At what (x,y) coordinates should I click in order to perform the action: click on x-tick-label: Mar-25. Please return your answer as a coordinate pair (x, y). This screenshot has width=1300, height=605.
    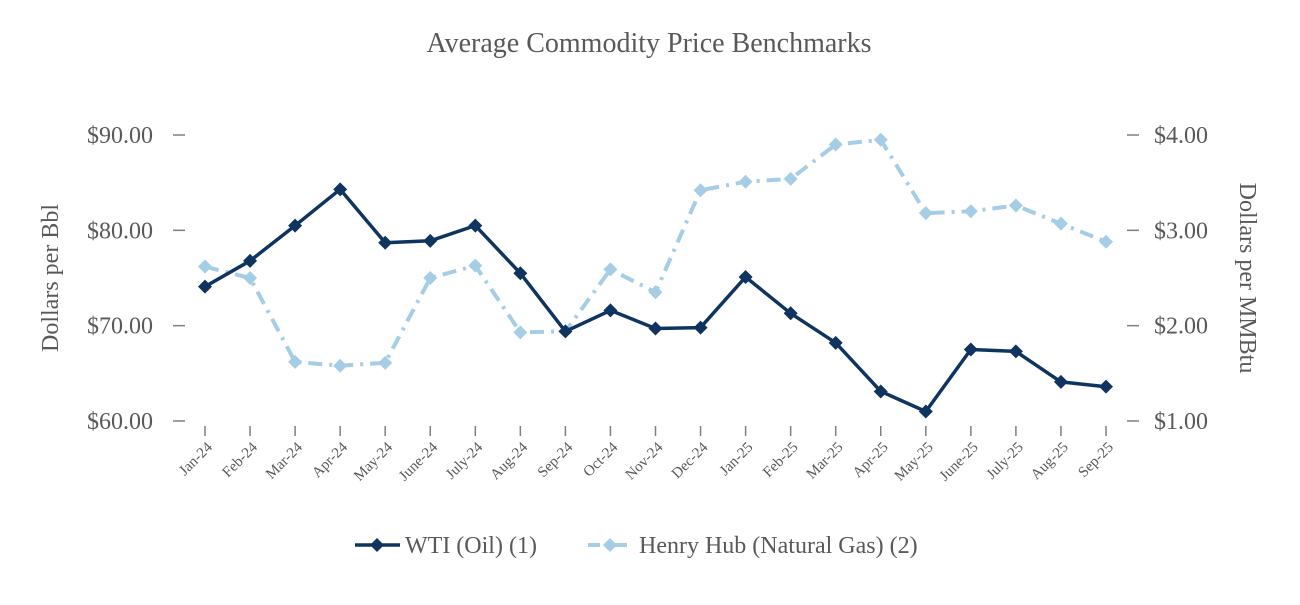
    Looking at the image, I should click on (825, 461).